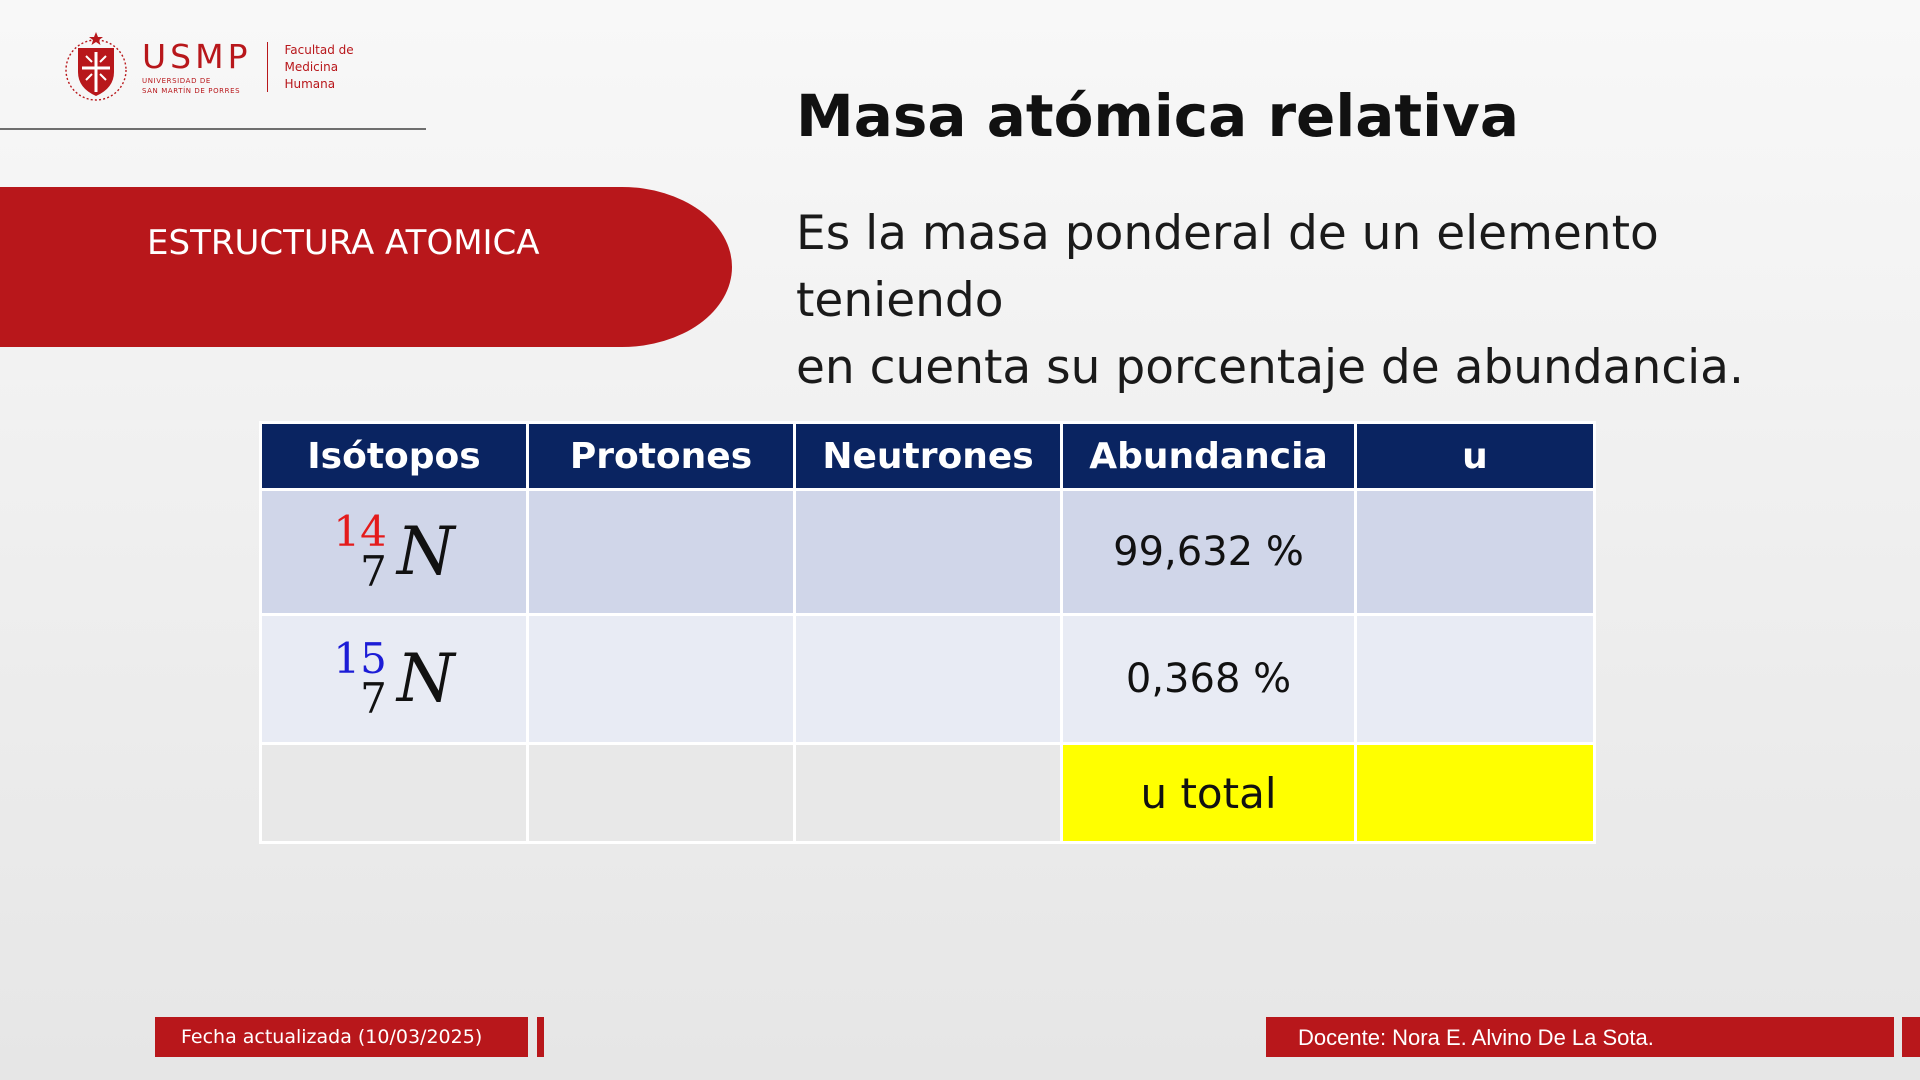  I want to click on nuclide-n15: 15 7 N, so click(394, 678).